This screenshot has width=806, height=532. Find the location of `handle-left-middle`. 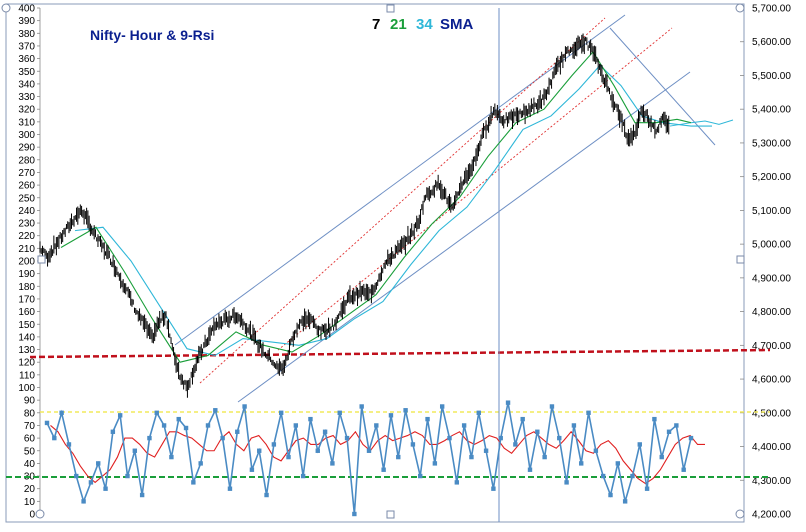

handle-left-middle is located at coordinates (41, 259).